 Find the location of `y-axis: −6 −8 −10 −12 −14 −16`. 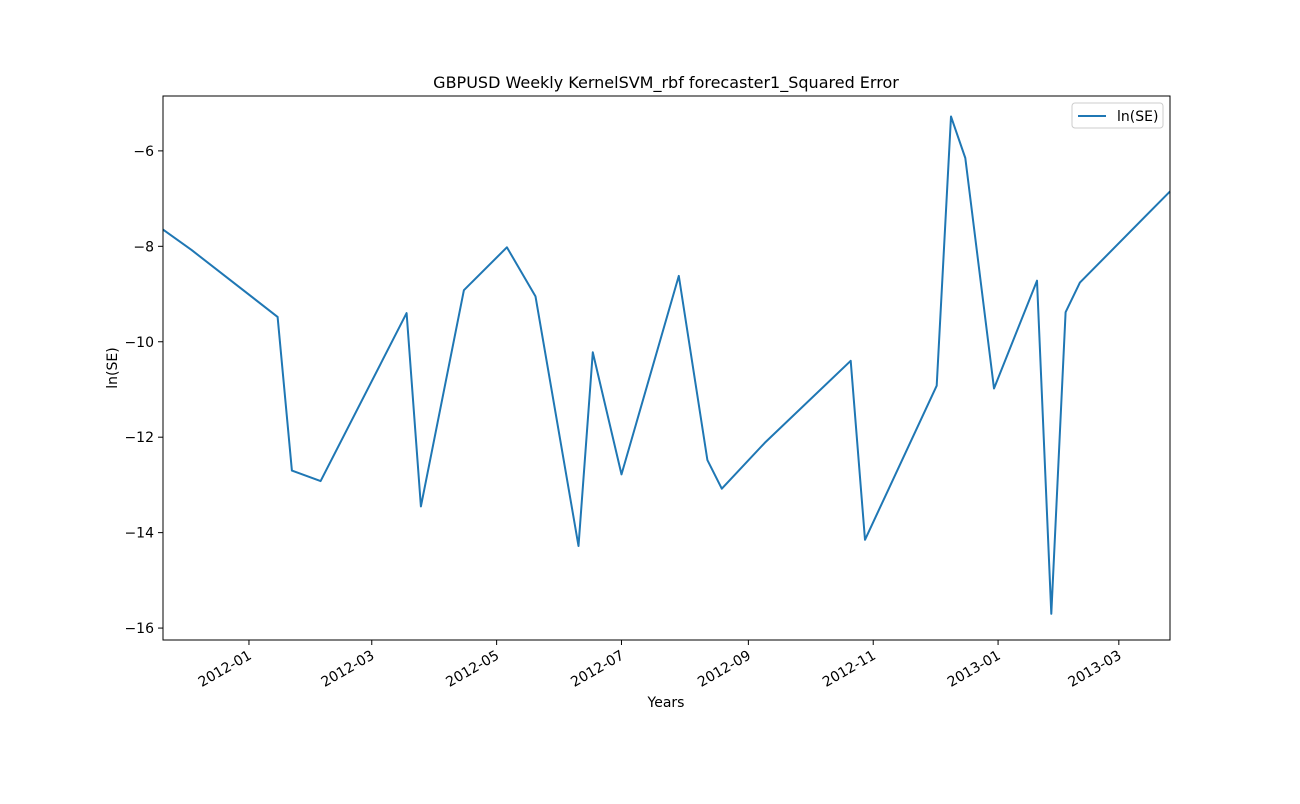

y-axis: −6 −8 −10 −12 −14 −16 is located at coordinates (143, 390).